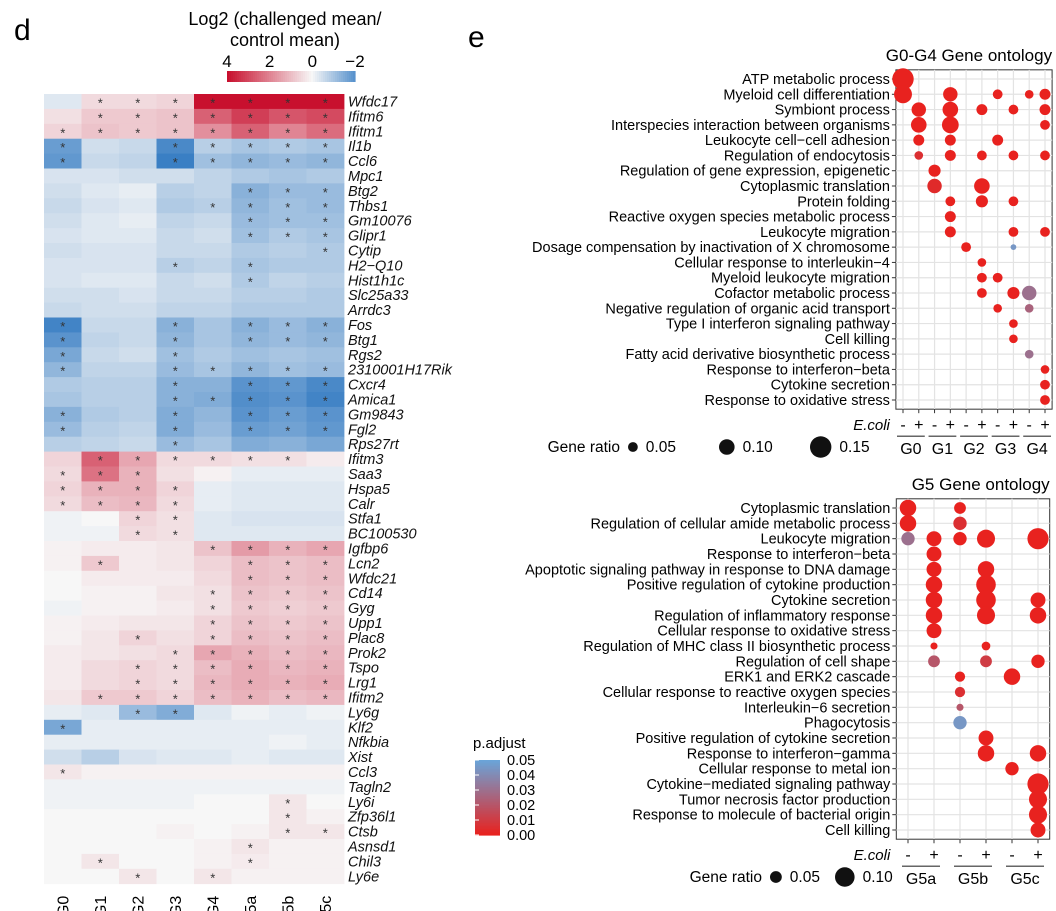 Image resolution: width=1056 pixels, height=911 pixels. Describe the element at coordinates (521, 776) in the screenshot. I see `p-adjust-tick-label: 0.04` at that location.